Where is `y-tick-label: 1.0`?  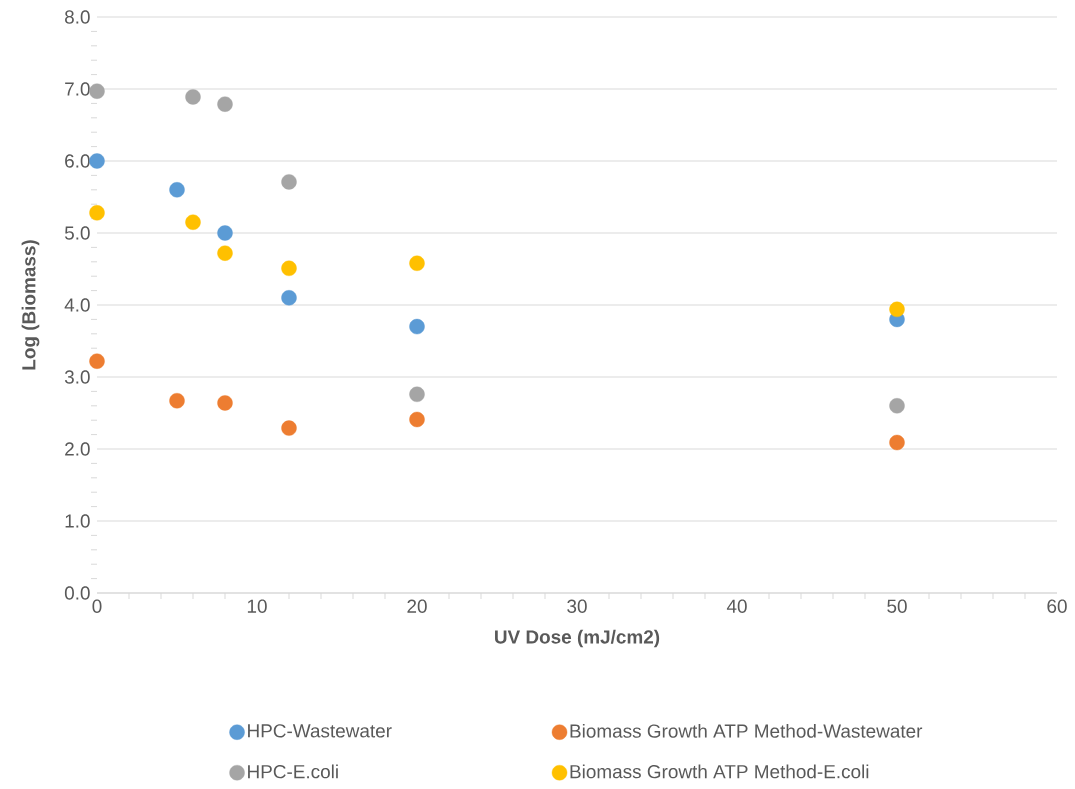 y-tick-label: 1.0 is located at coordinates (77, 521).